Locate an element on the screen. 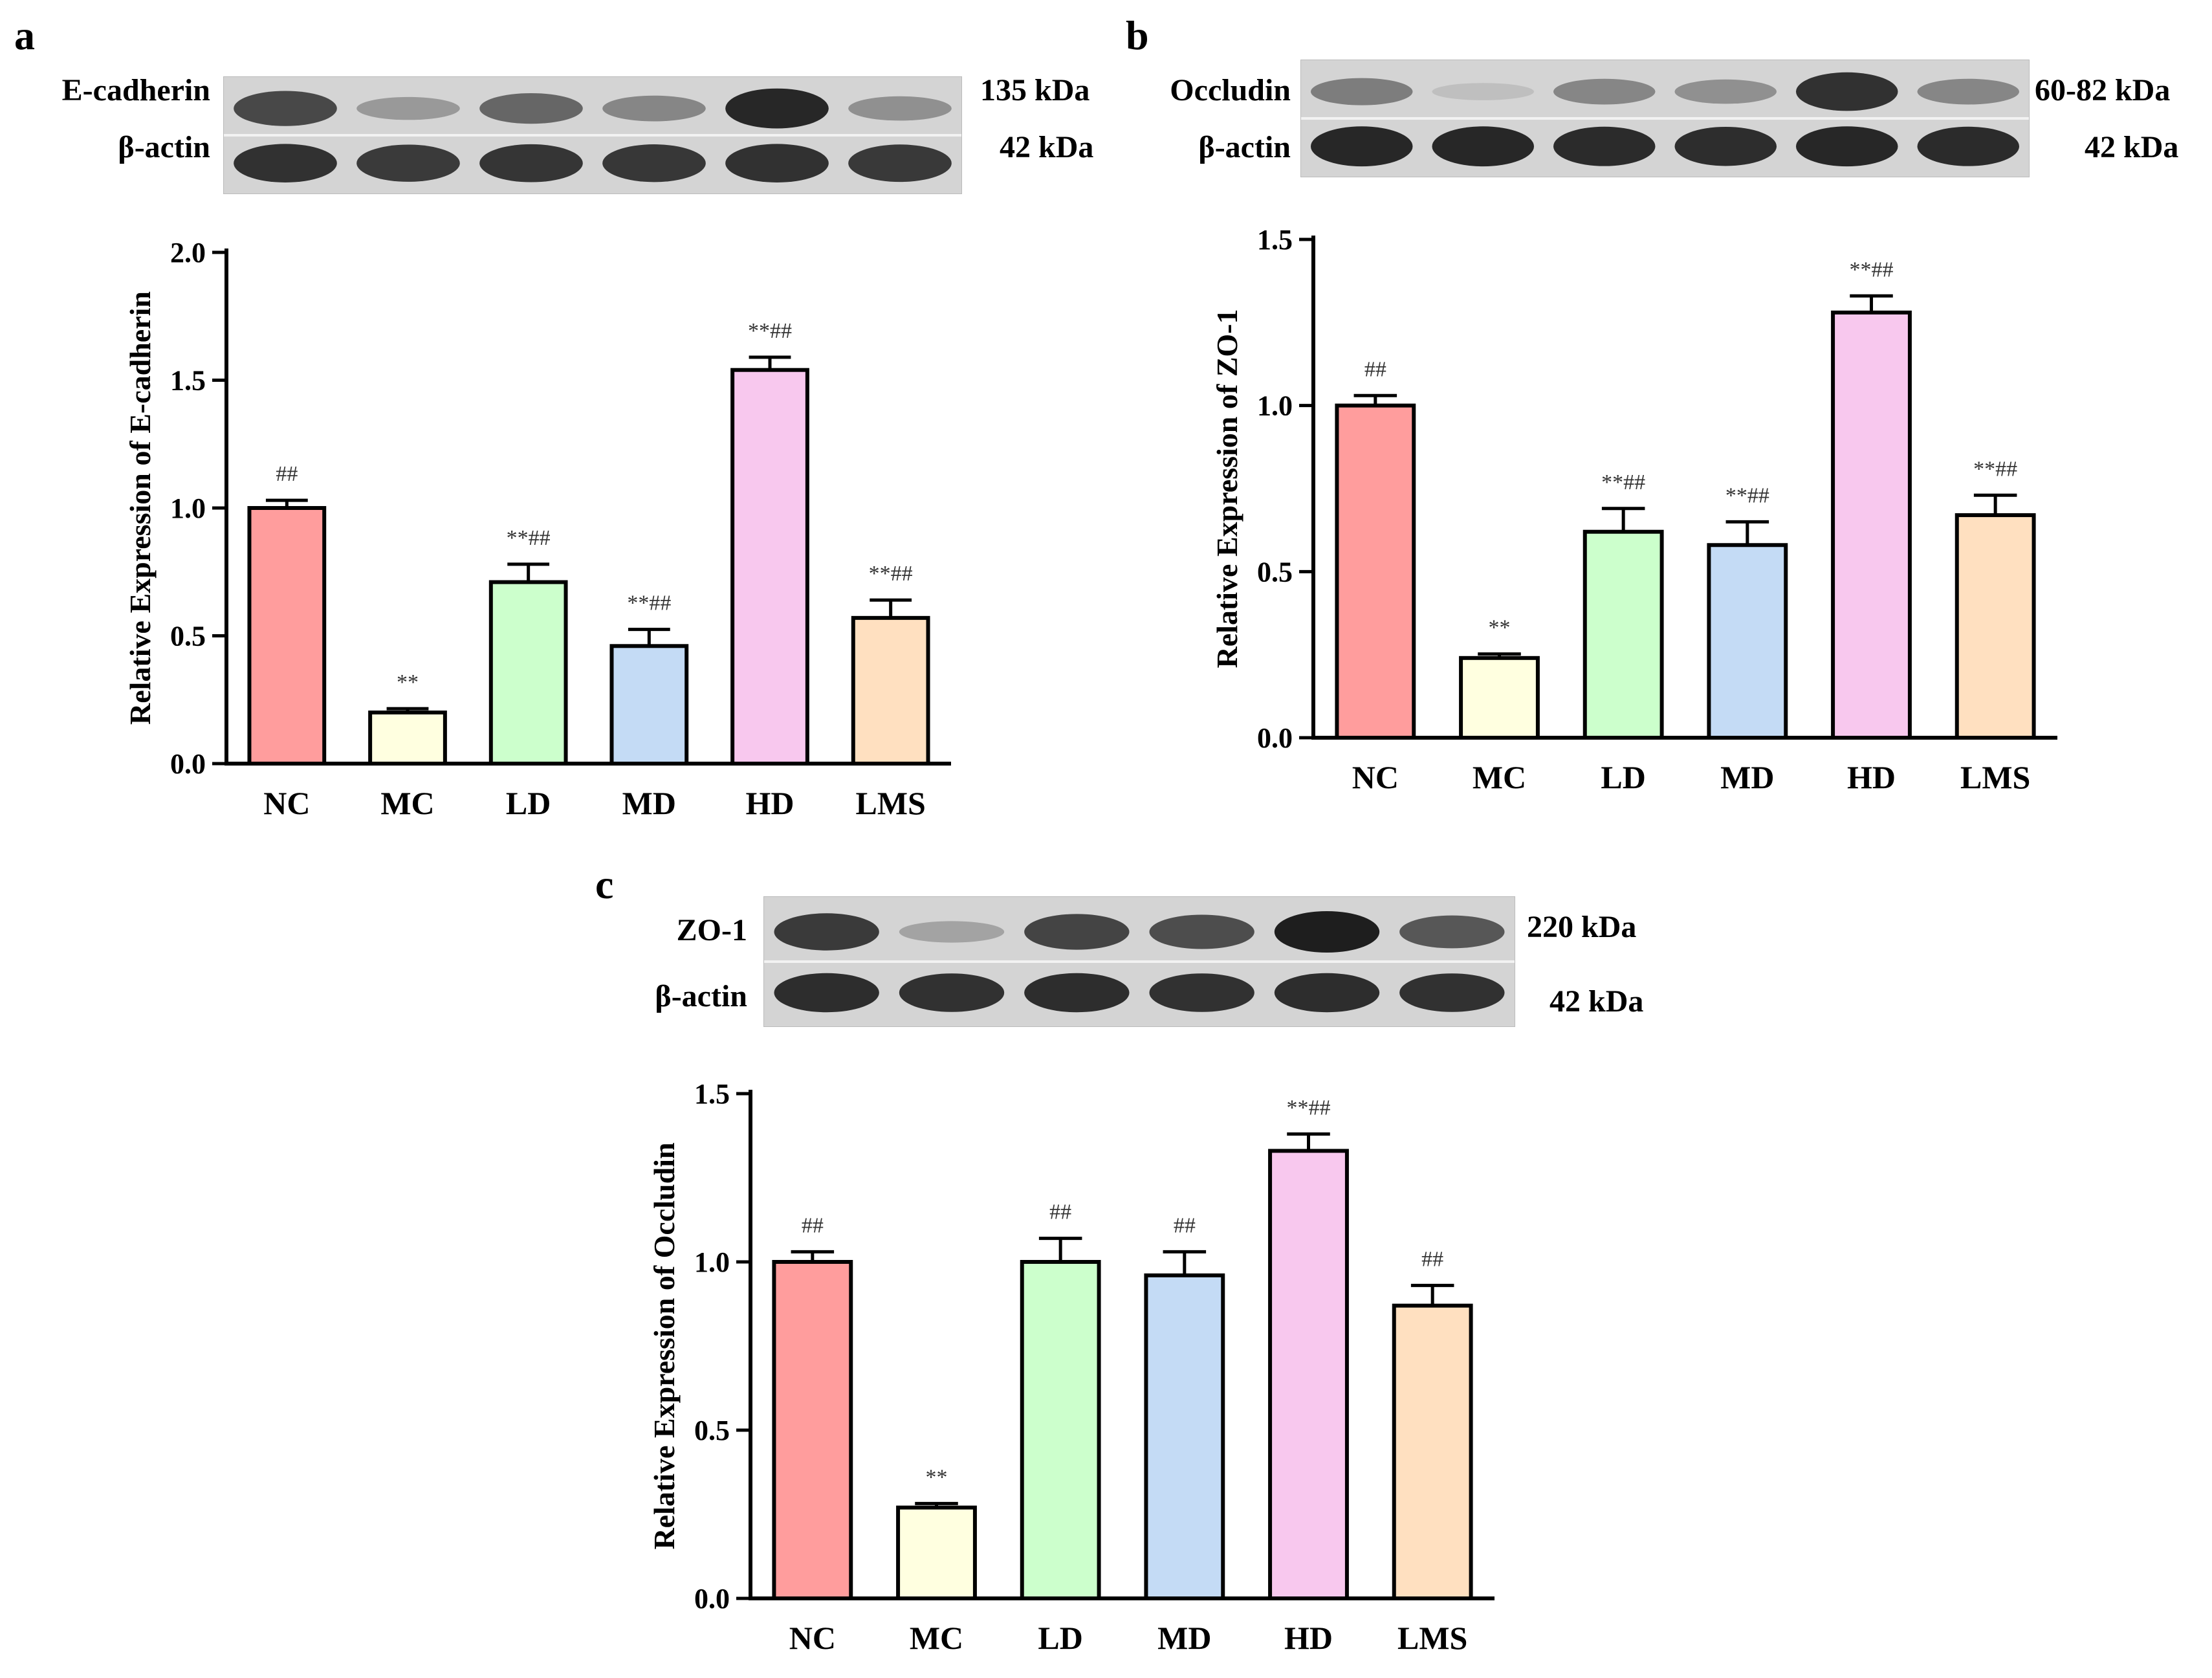 The height and width of the screenshot is (1678, 2212). western-blot-image-b is located at coordinates (1665, 118).